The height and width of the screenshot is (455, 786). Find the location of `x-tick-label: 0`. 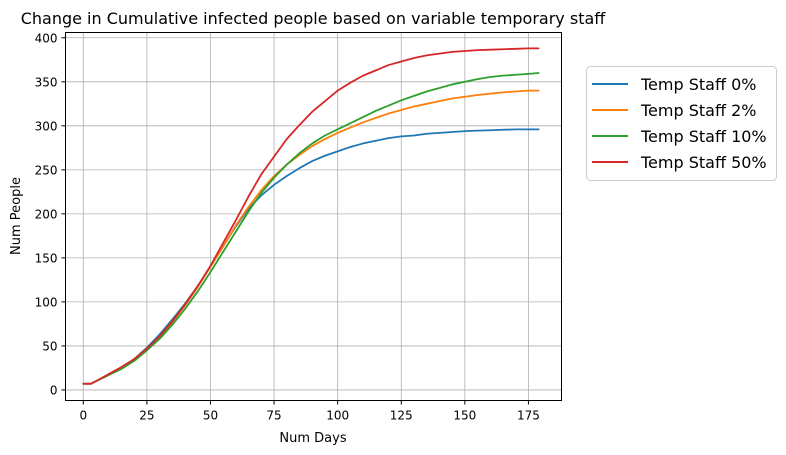

x-tick-label: 0 is located at coordinates (83, 416).